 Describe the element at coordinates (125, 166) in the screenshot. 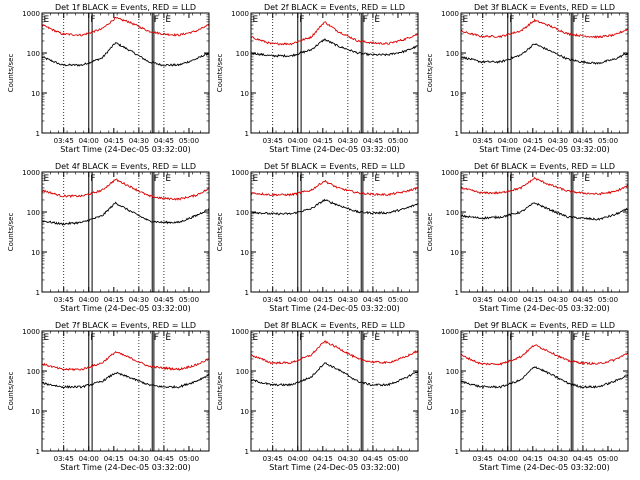

I see `panel-title: Det 4f BLACK = Events, RED = LLD` at that location.